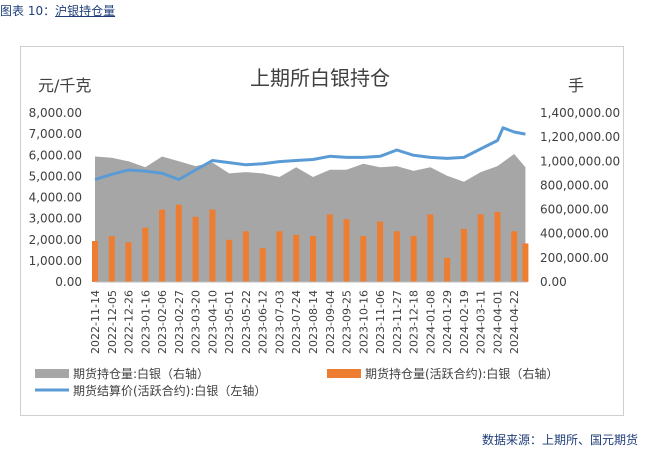 This screenshot has width=646, height=449. Describe the element at coordinates (320, 78) in the screenshot. I see `chart-title: 上期所白银持仓` at that location.